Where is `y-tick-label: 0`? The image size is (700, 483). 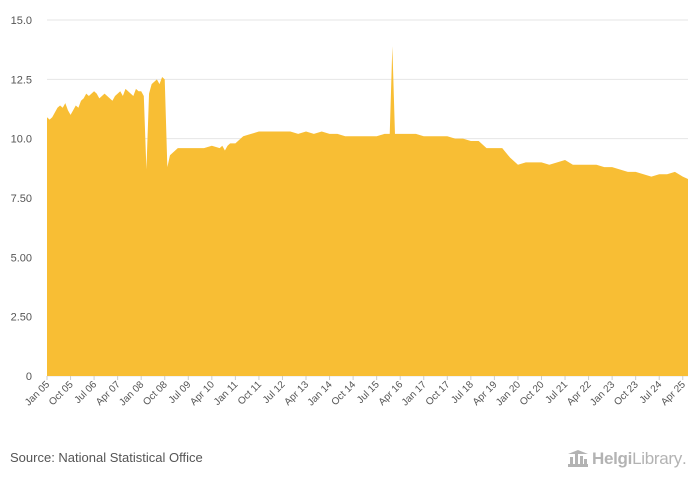
y-tick-label: 0 is located at coordinates (29, 377).